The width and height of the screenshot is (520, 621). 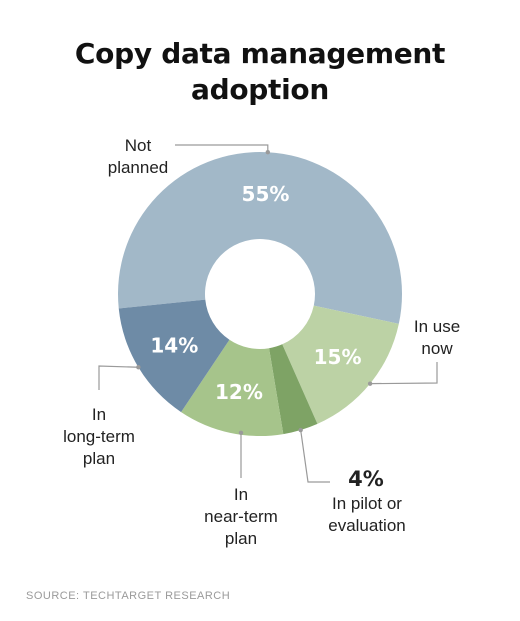 I want to click on chart-title-line-1: Copy data management, so click(x=260, y=53).